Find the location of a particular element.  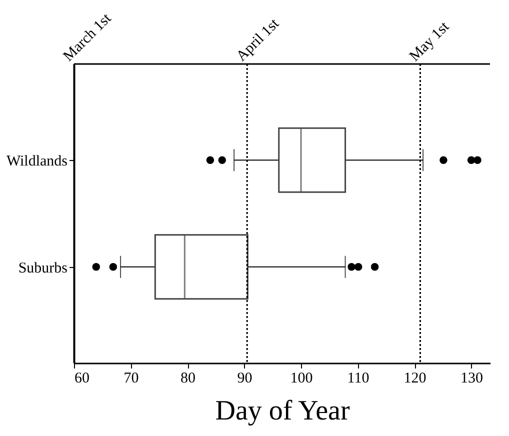

ref-line-label: May 1st is located at coordinates (430, 41).